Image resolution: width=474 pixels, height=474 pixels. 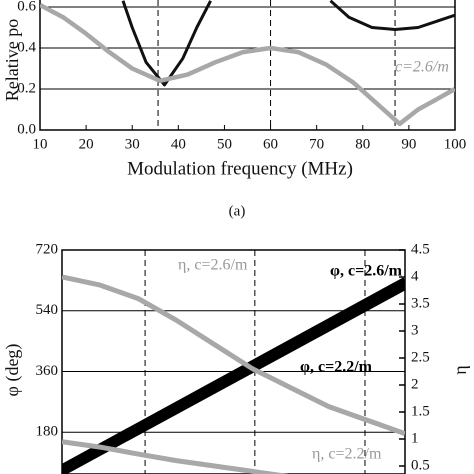 I want to click on y-tick-label: 540, so click(x=47, y=310).